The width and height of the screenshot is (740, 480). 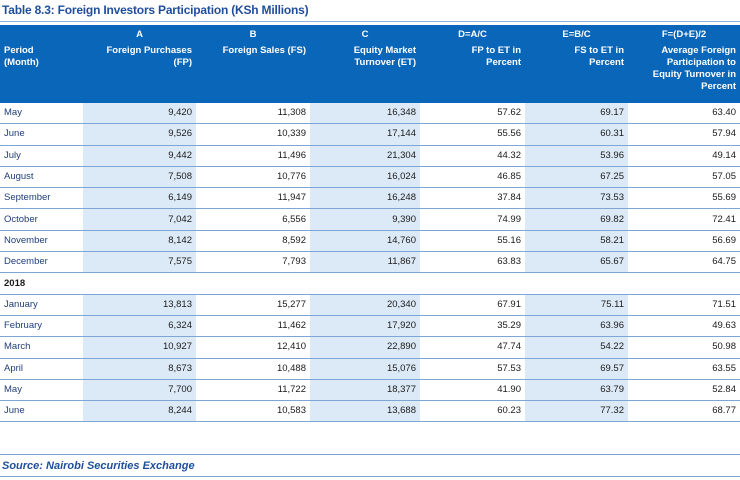 I want to click on table-row: March 10,927 12,410 22,890 47.74 54.22 50.98, so click(x=370, y=347).